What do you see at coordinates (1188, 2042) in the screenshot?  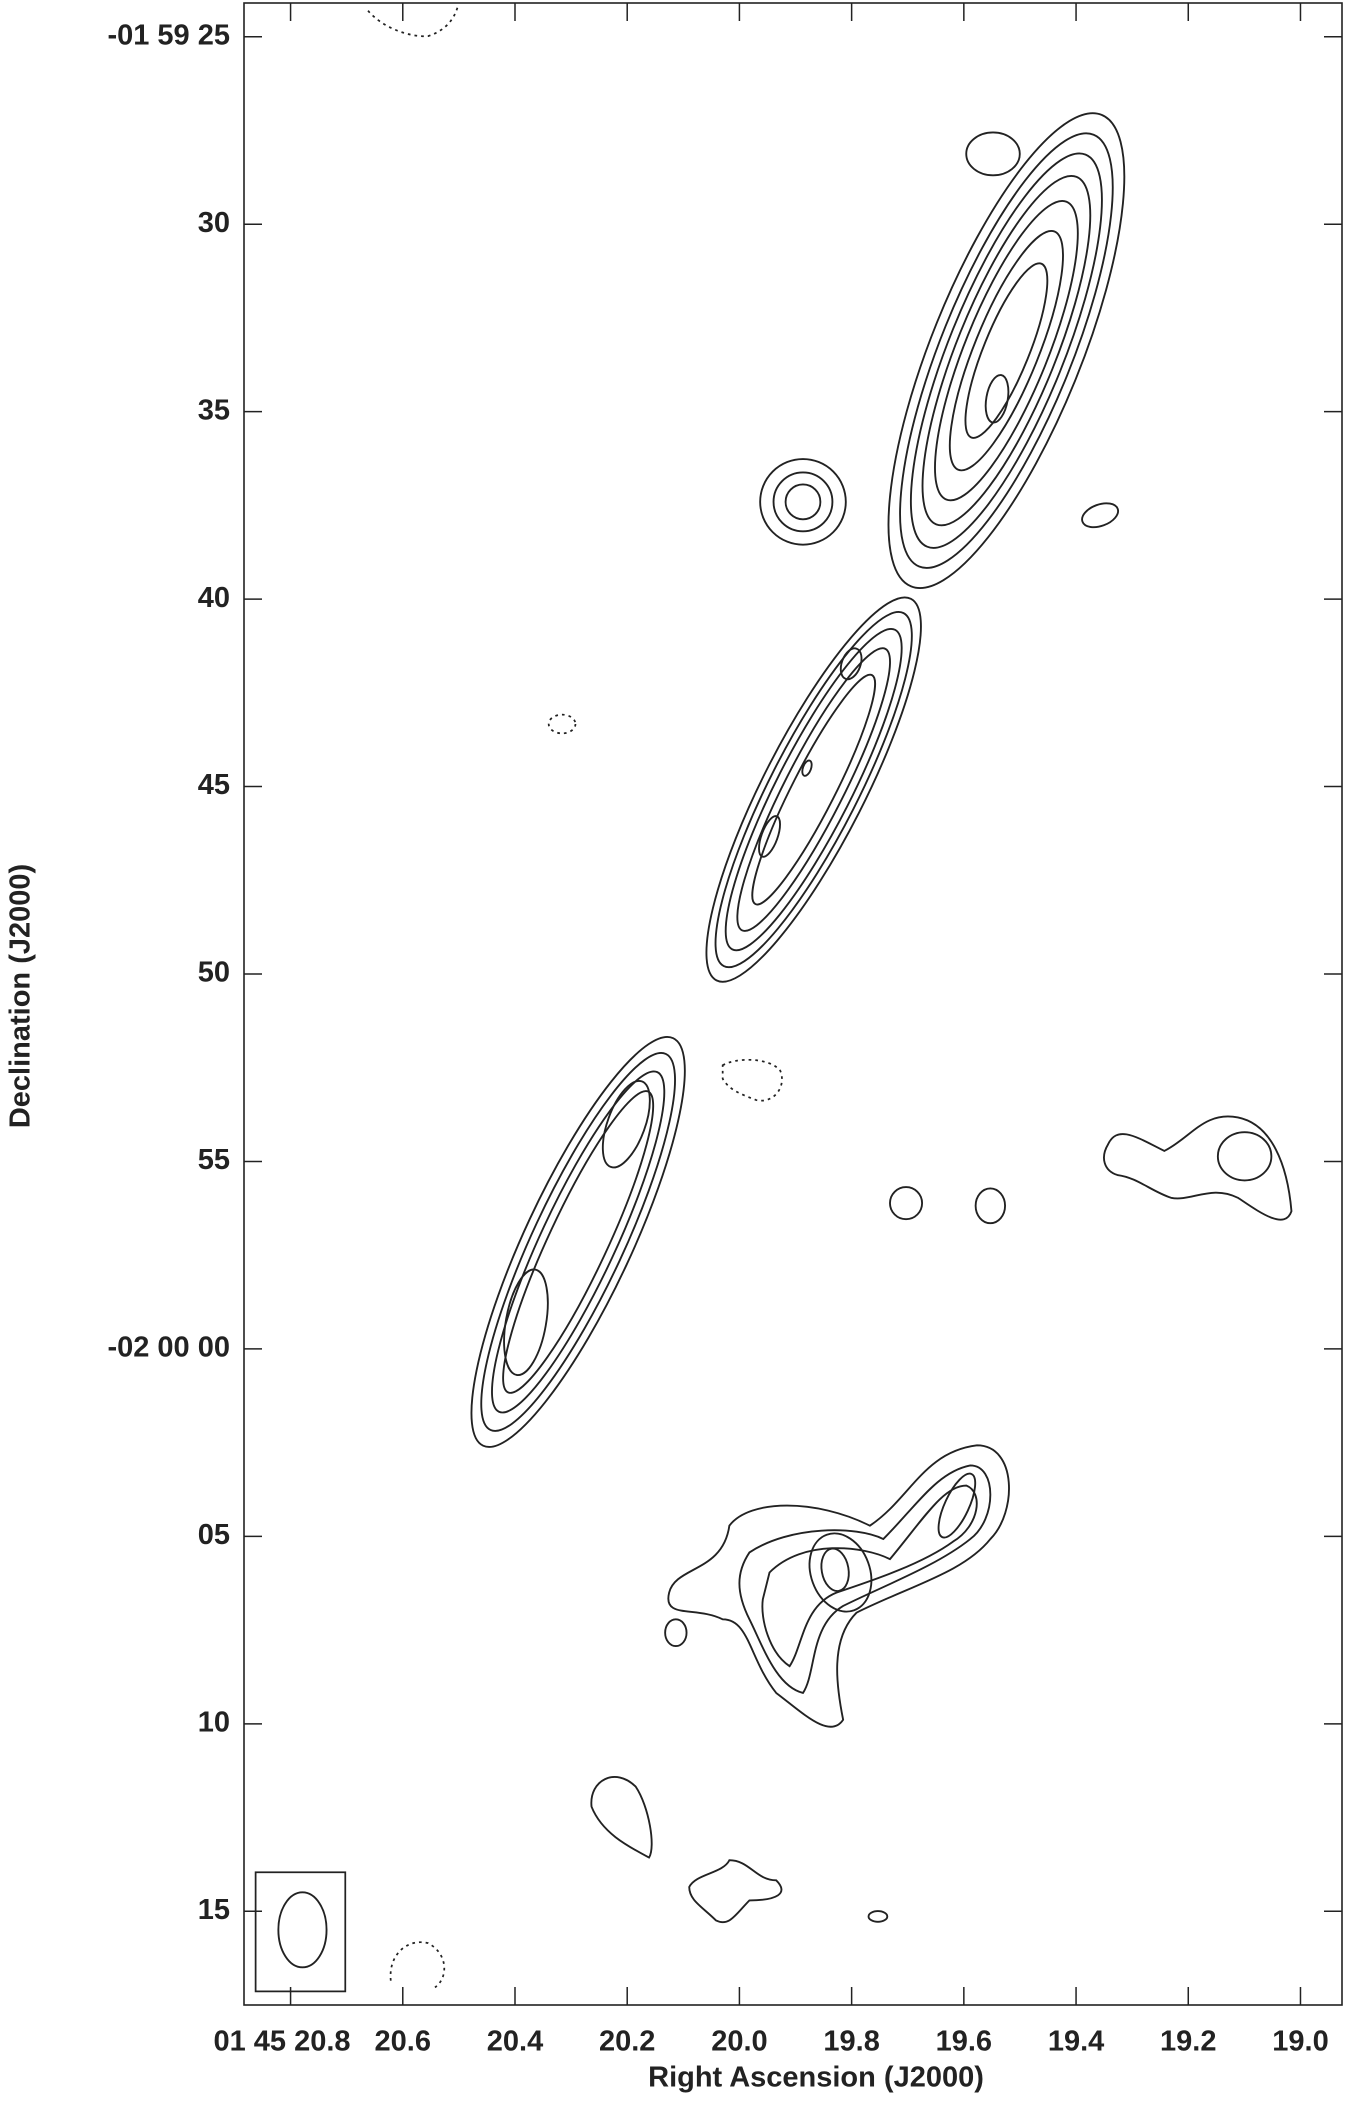 I see `x-tick-label: 19.2` at bounding box center [1188, 2042].